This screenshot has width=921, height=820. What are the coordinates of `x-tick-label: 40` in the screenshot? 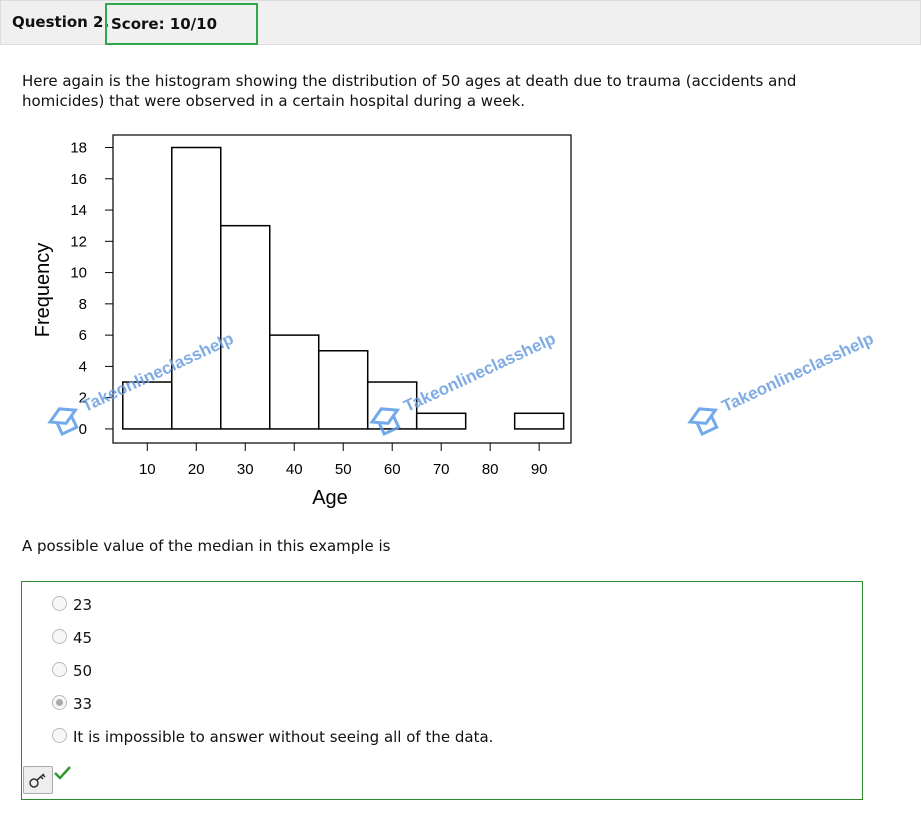 It's located at (294, 469).